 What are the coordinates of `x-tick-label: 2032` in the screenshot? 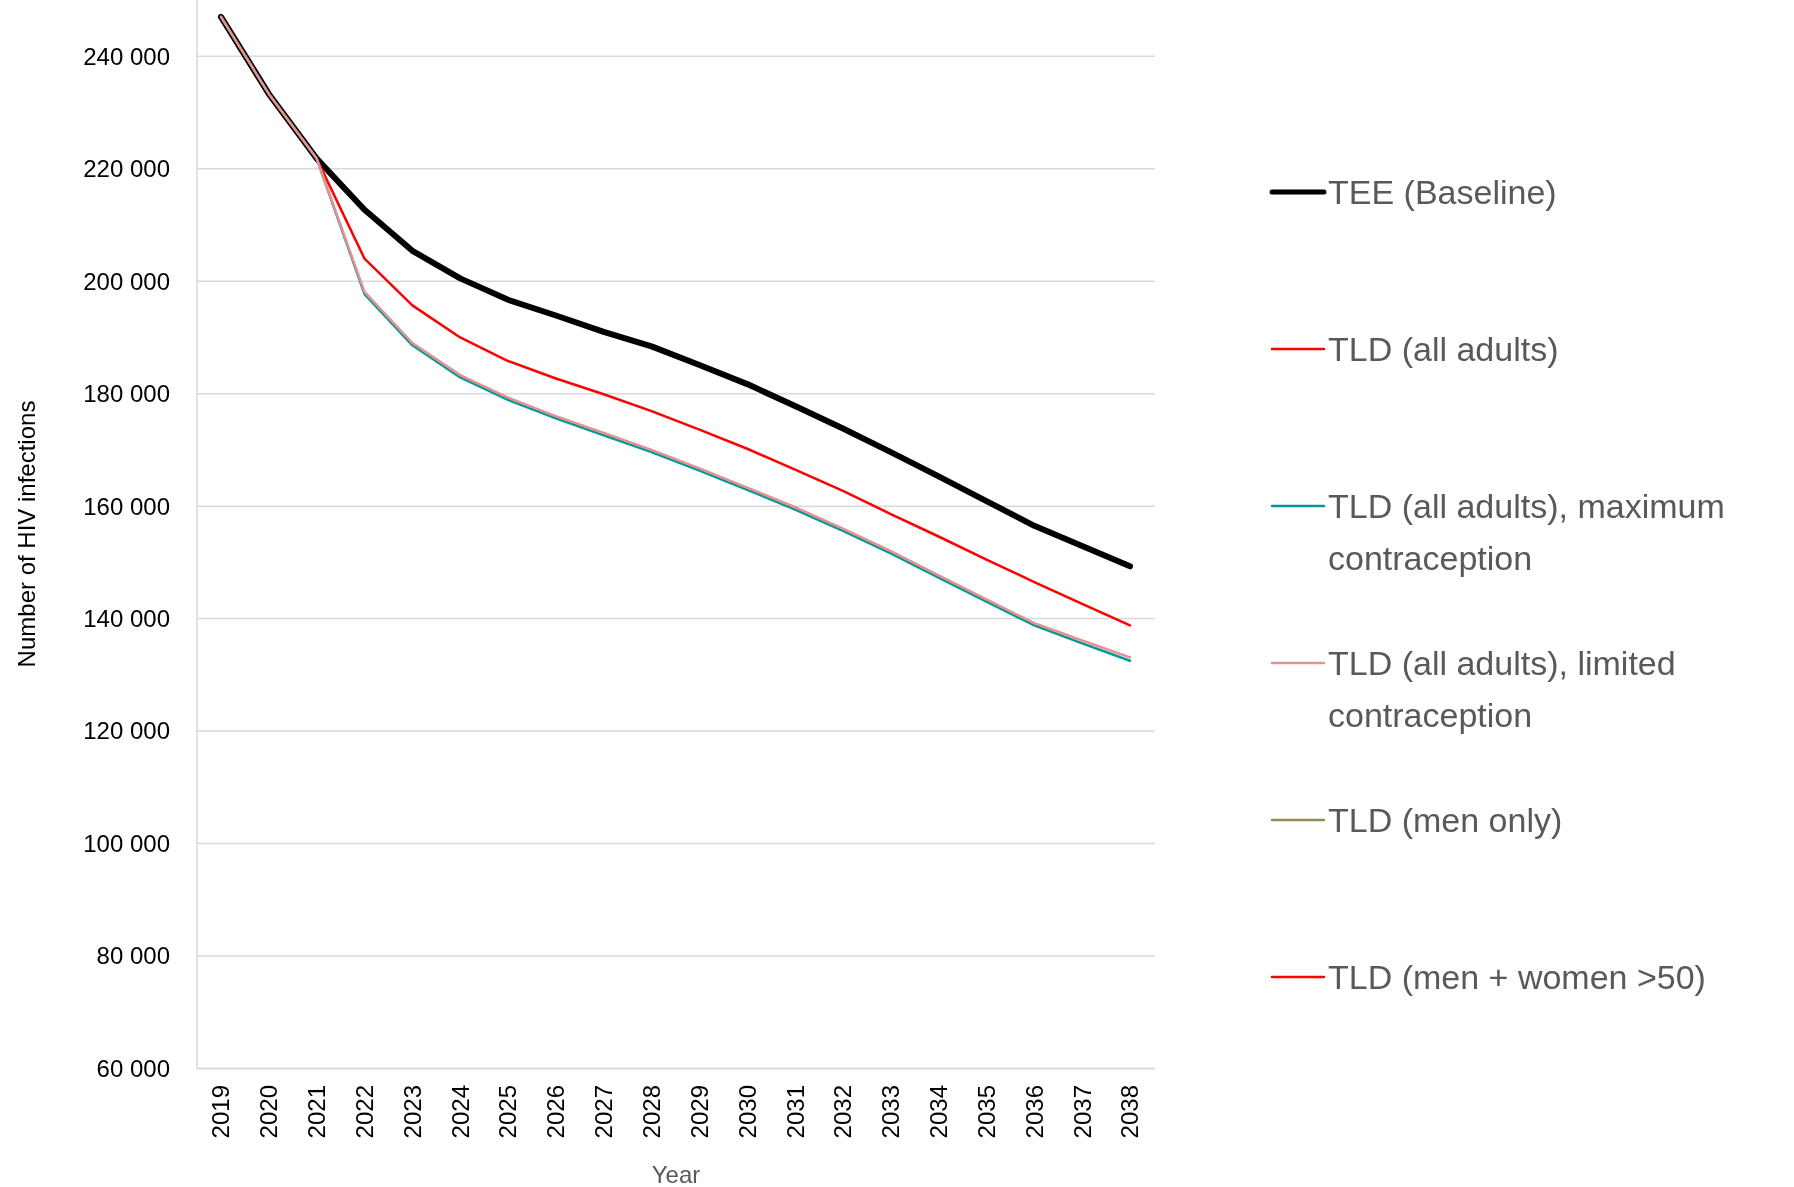 It's located at (843, 1112).